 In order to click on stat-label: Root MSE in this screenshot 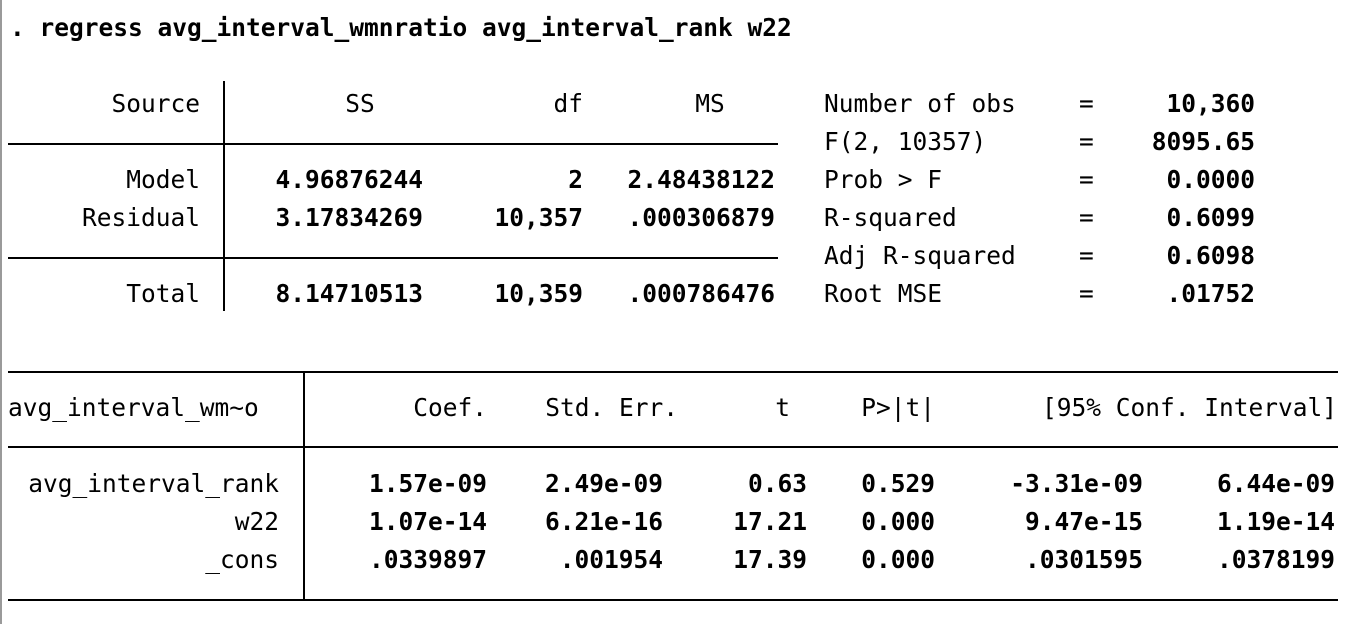, I will do `click(883, 293)`.